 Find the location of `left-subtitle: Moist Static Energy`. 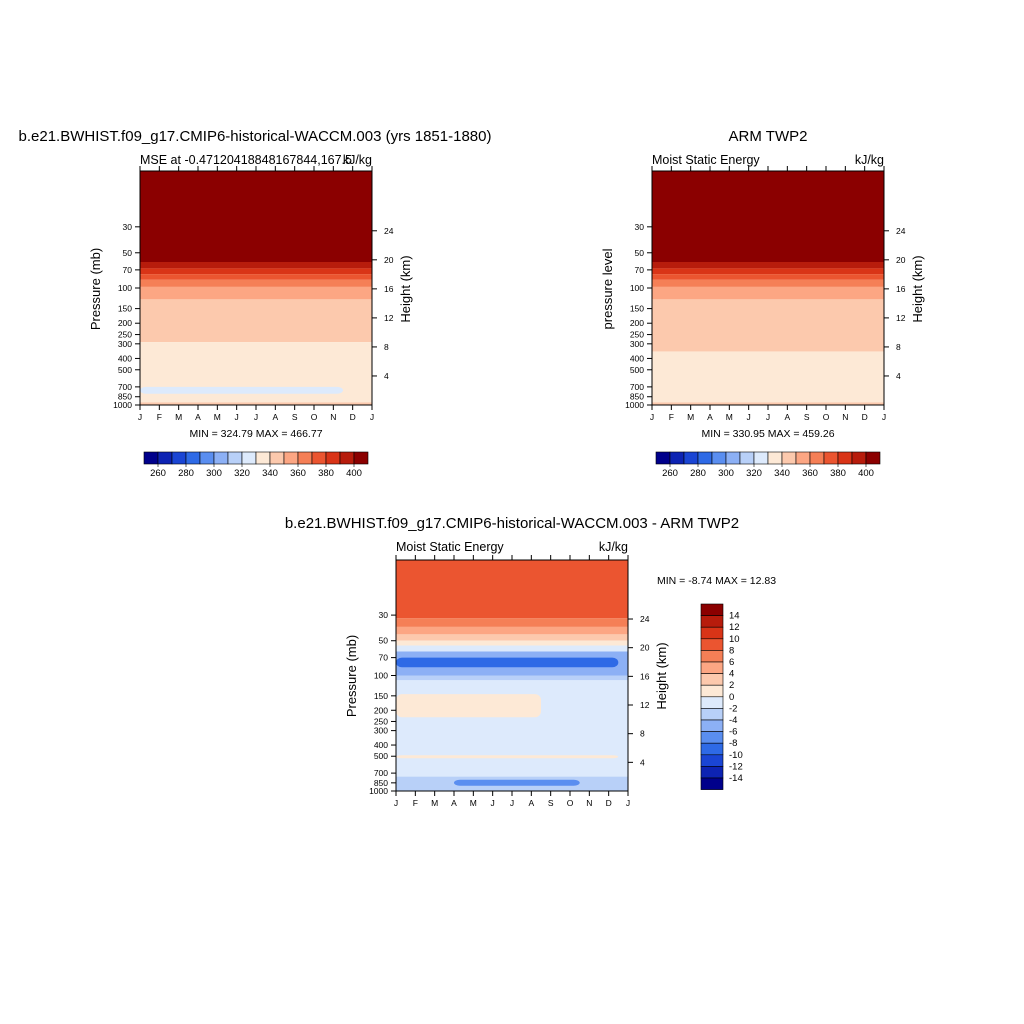

left-subtitle: Moist Static Energy is located at coordinates (450, 547).